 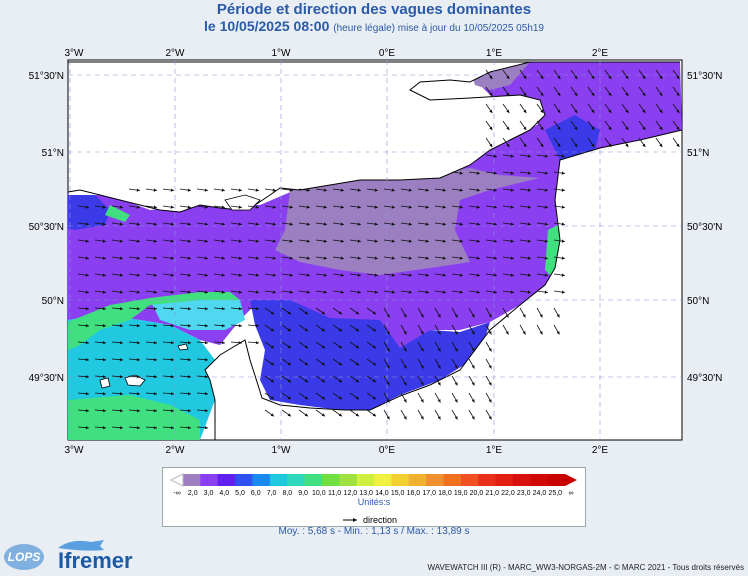 I want to click on legend-arrow-label: direction, so click(x=380, y=520).